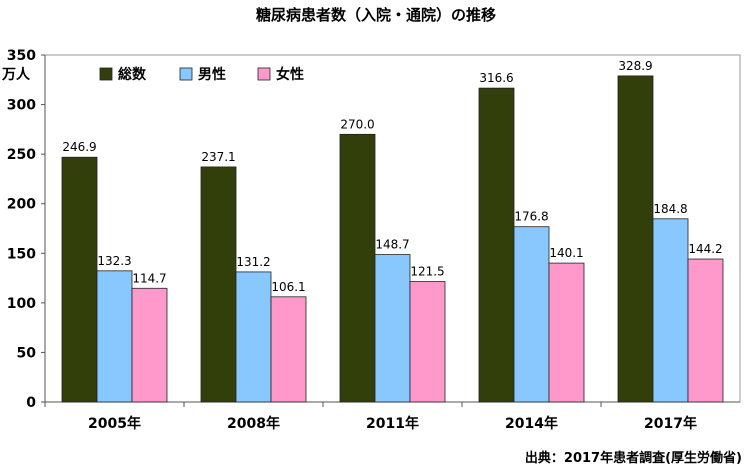  Describe the element at coordinates (253, 337) in the screenshot. I see `bar-男性-2008年` at that location.